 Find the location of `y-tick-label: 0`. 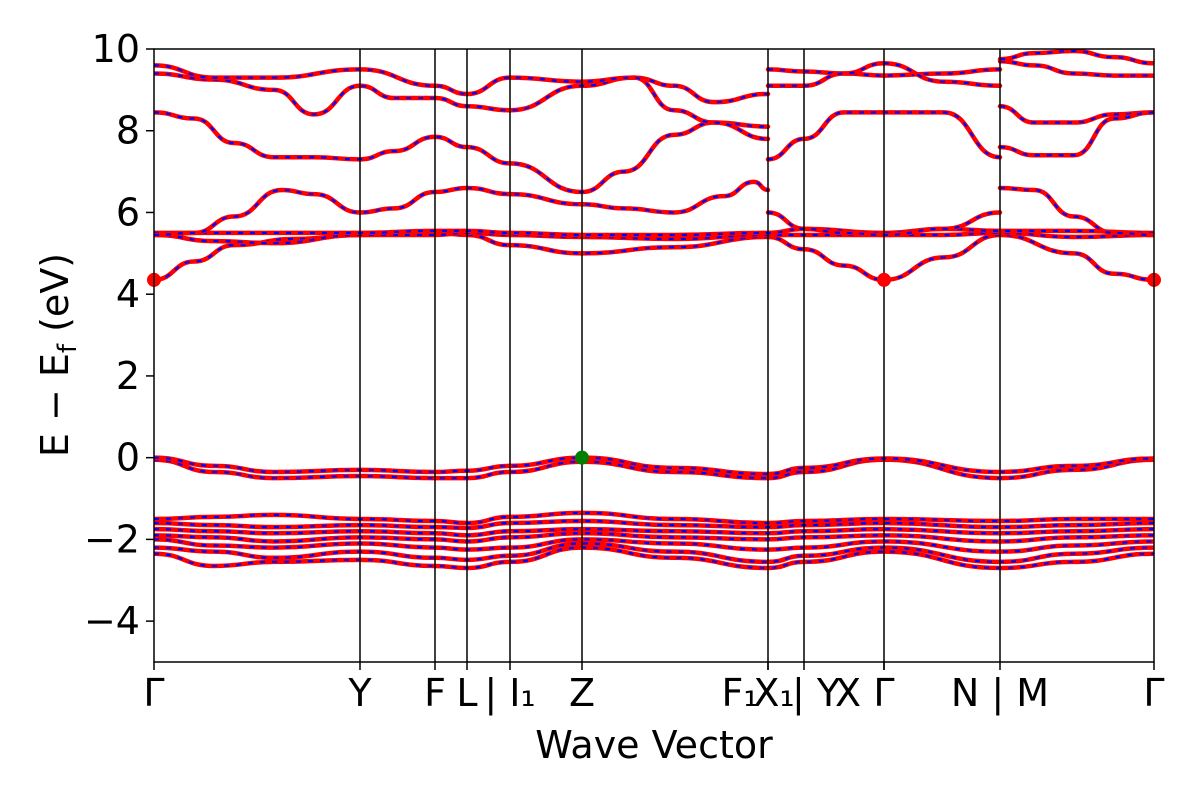

y-tick-label: 0 is located at coordinates (128, 458).